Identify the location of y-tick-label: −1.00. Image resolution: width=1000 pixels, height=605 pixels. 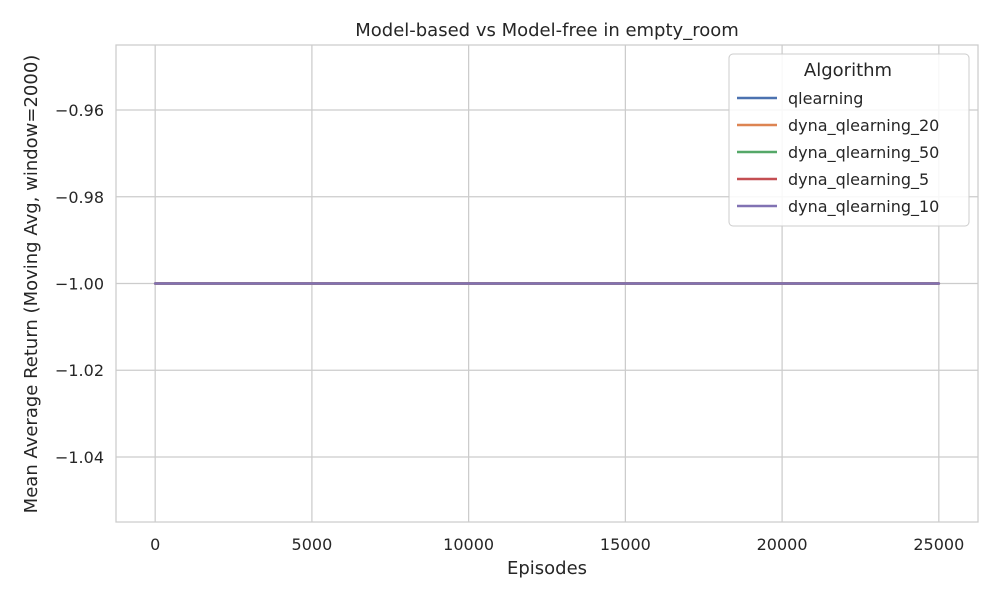
(79, 284).